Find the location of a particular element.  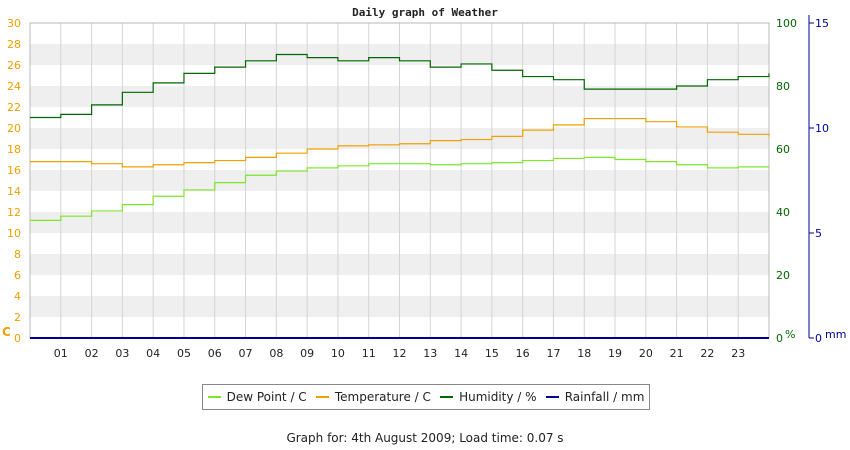

x-tick-label: 21 is located at coordinates (677, 353).